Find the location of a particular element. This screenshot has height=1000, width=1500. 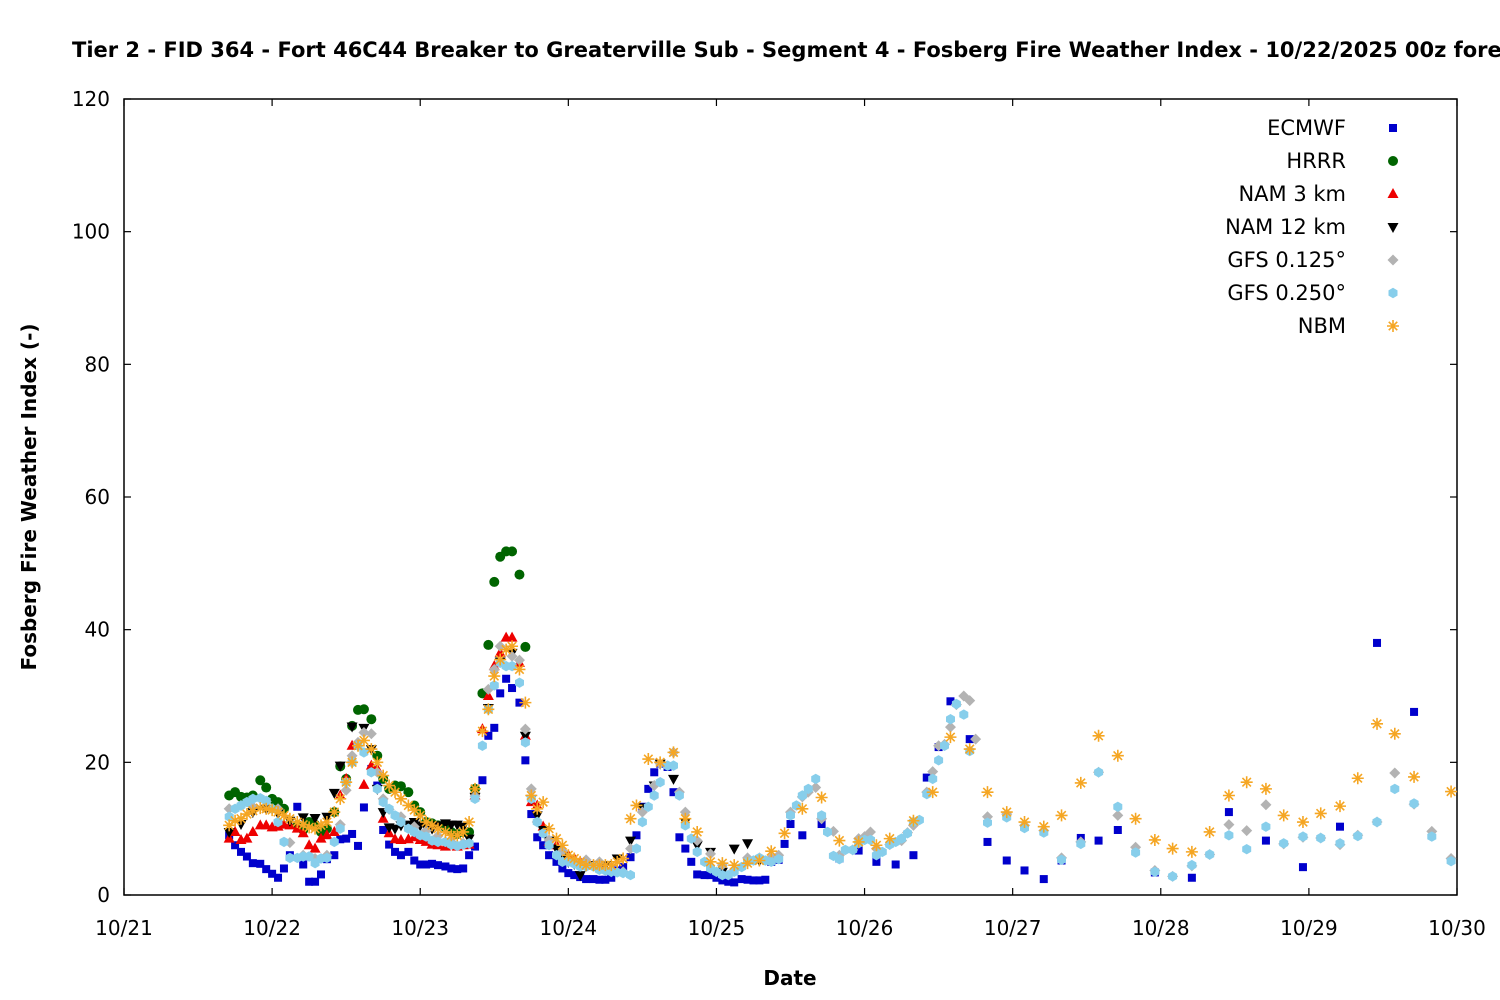

legend-label: NBM is located at coordinates (1322, 326).